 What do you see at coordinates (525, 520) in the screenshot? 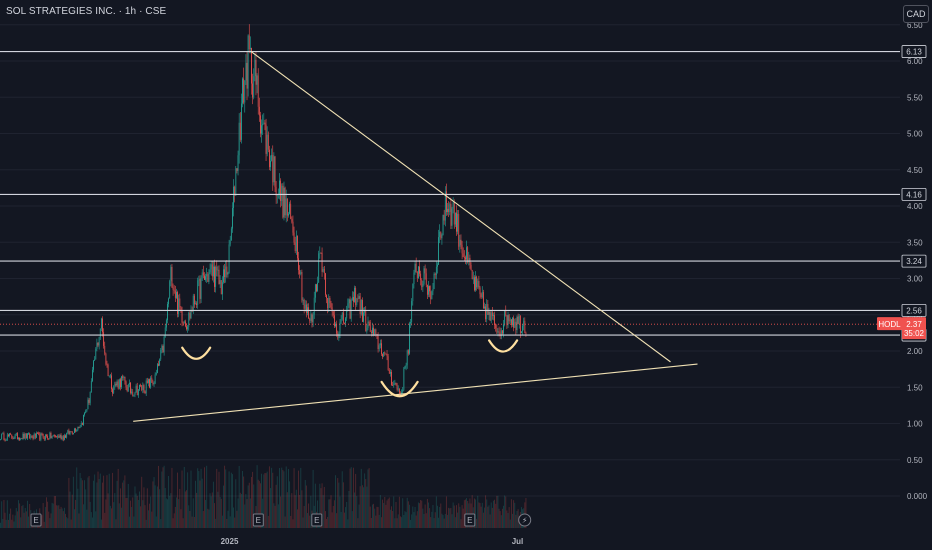
I see `event-marker: ⚡` at bounding box center [525, 520].